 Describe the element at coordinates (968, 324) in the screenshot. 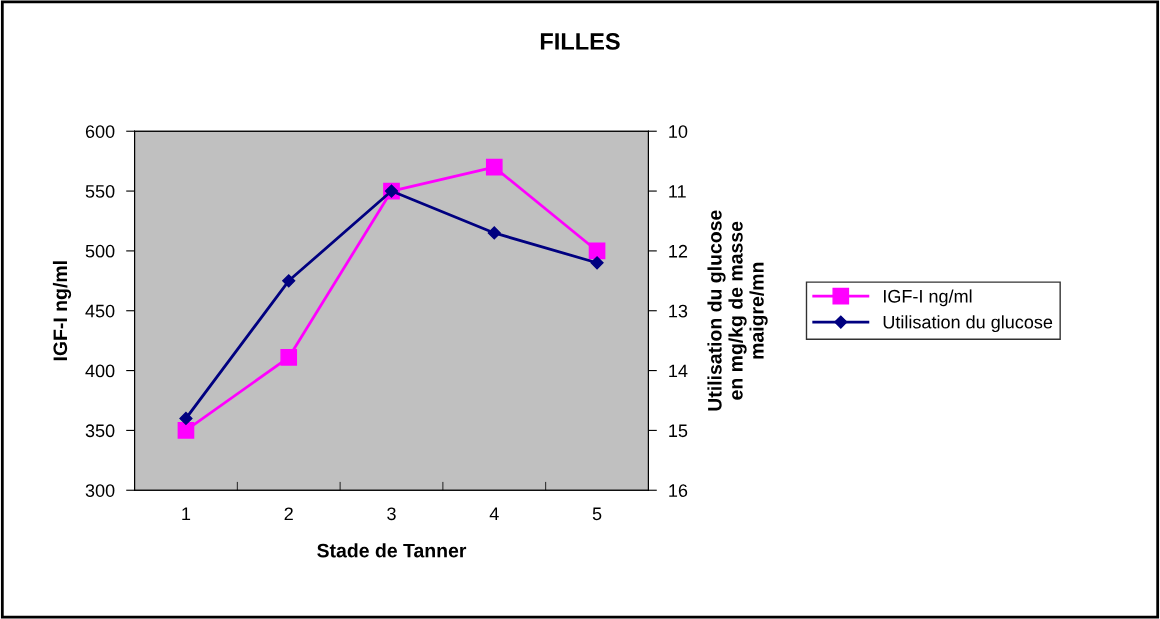

I see `legend-label: Utilisation du glucose` at that location.